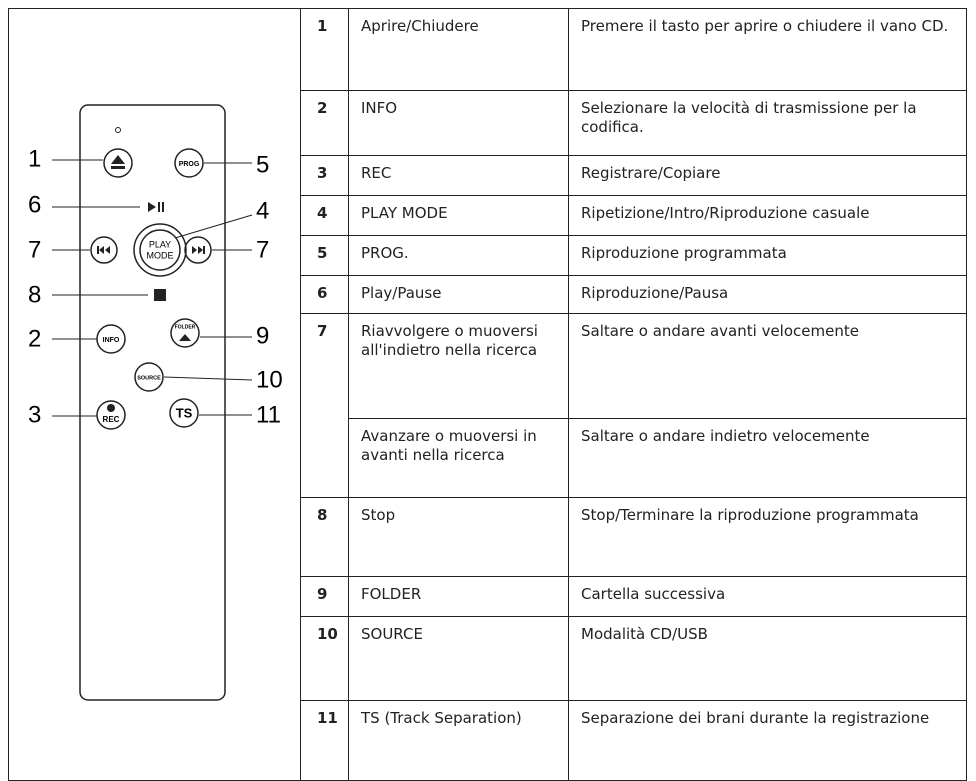 Image resolution: width=976 pixels, height=781 pixels. What do you see at coordinates (111, 340) in the screenshot?
I see `button-label: INFO` at bounding box center [111, 340].